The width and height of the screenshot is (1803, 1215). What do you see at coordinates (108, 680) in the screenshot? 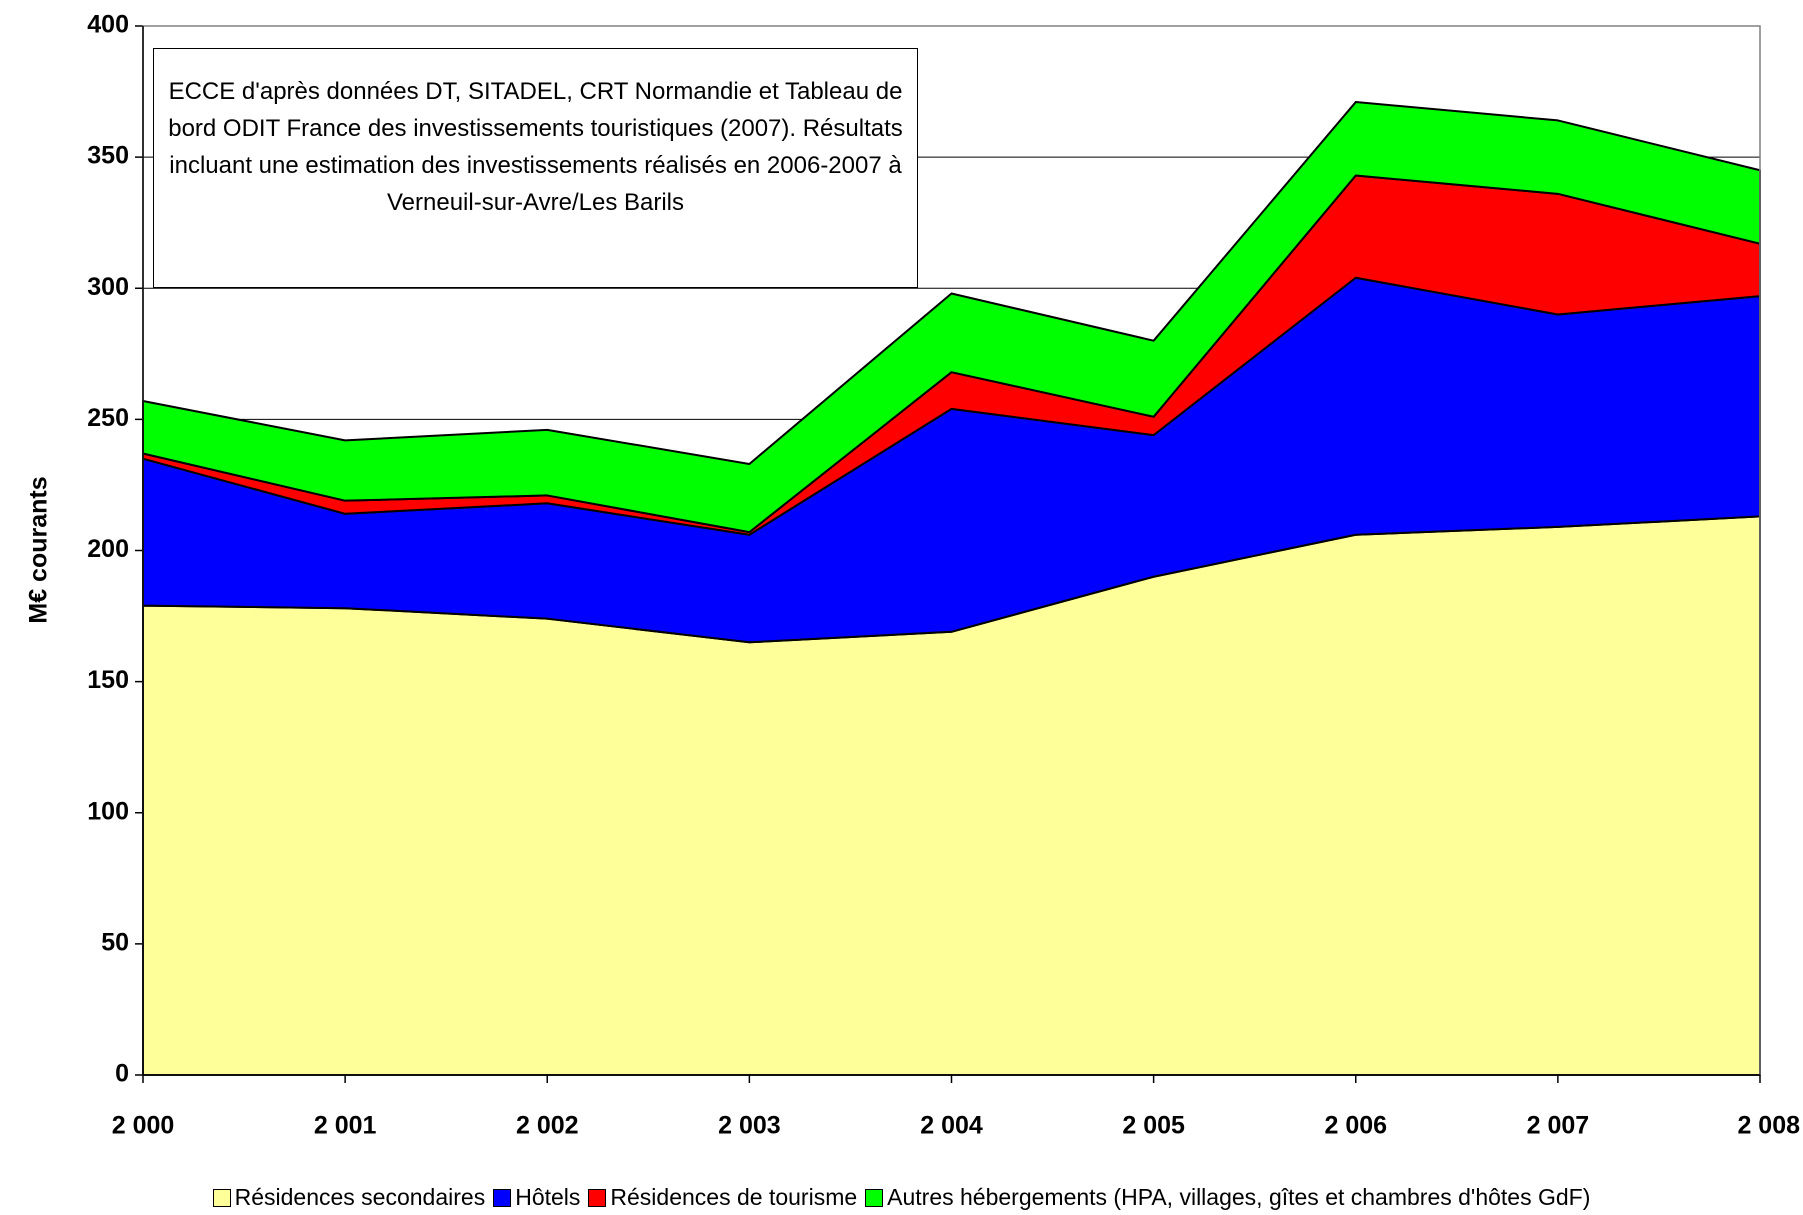
I see `y-tick-label: 150` at bounding box center [108, 680].